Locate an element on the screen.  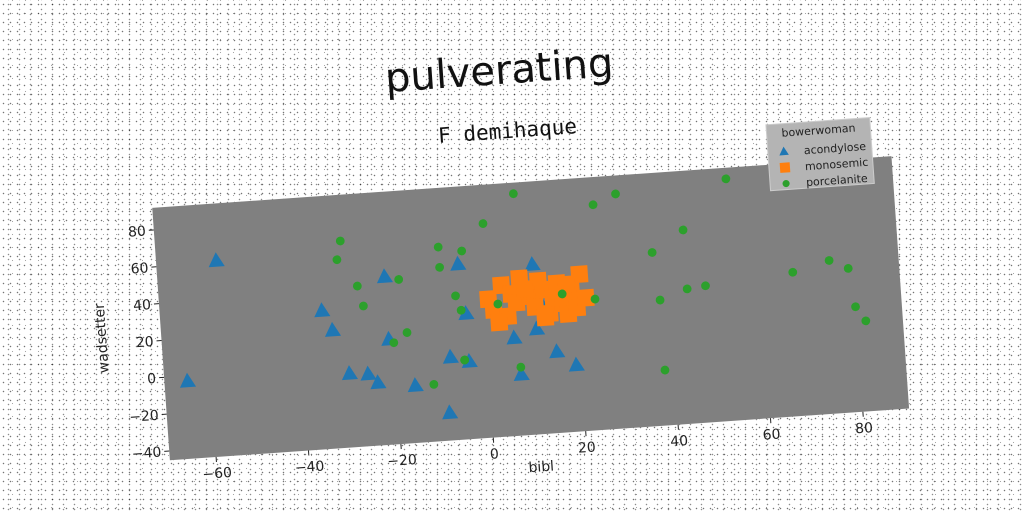
x-axis-ticks: −60 −40 −20 0 20 40 60 80 is located at coordinates (538, 447).